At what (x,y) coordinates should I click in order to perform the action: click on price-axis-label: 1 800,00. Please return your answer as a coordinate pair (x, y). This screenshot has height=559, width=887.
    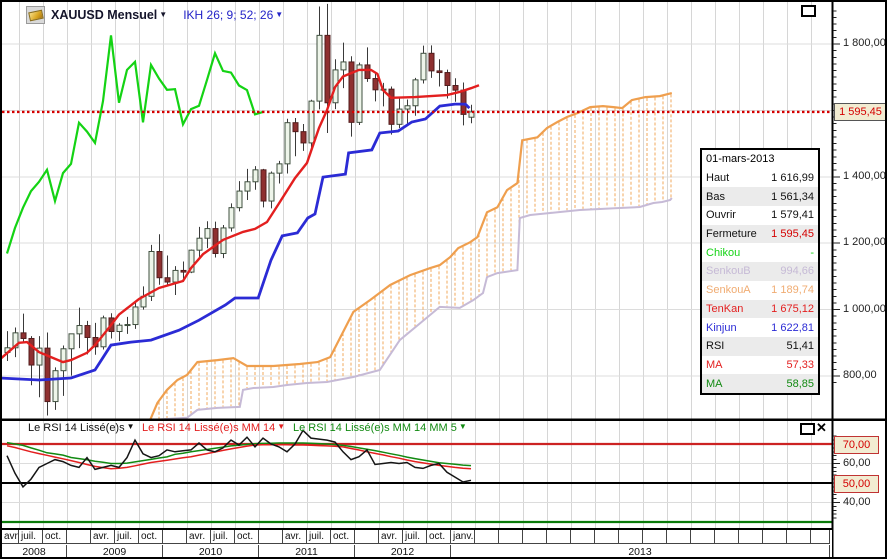
    Looking at the image, I should click on (864, 43).